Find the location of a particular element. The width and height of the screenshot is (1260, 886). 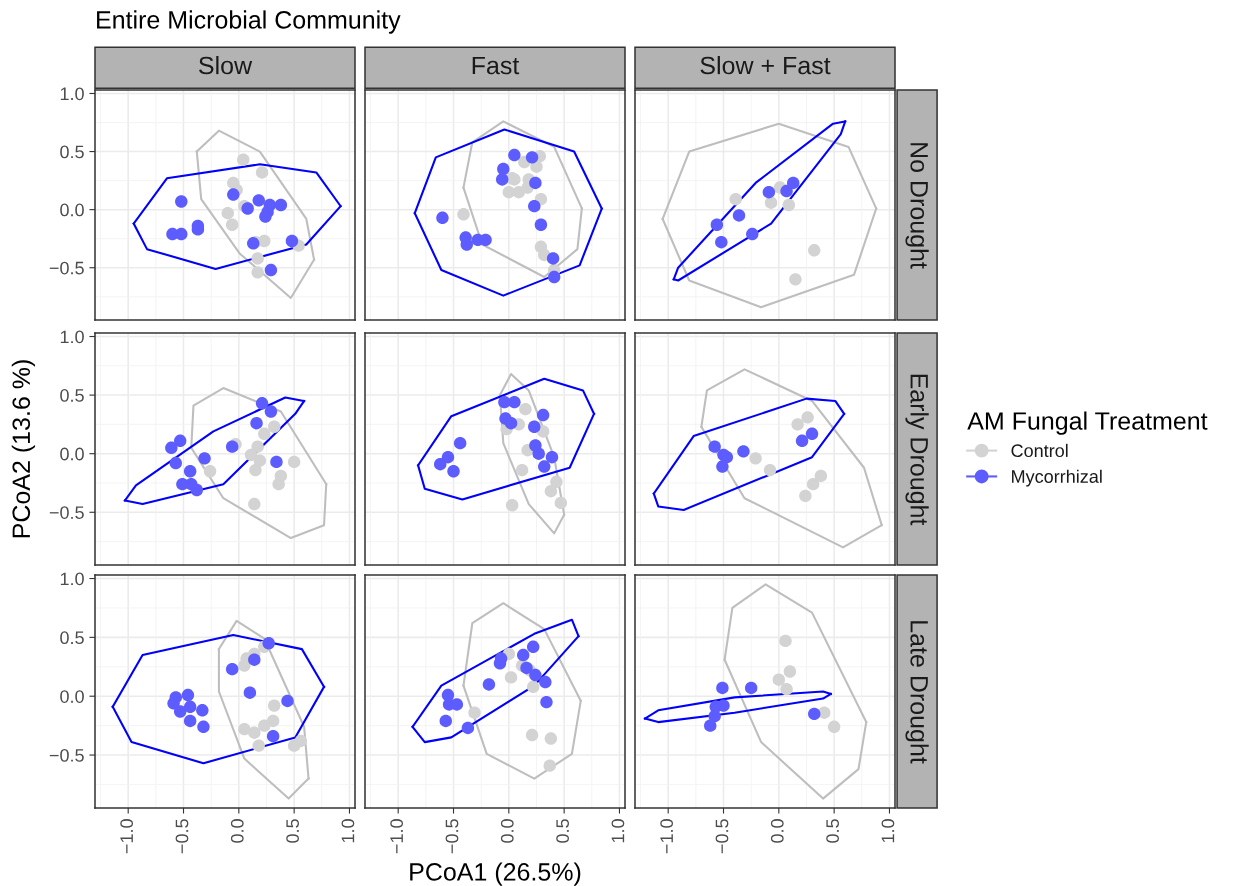

text: Entire Microbial Community is located at coordinates (249, 22).